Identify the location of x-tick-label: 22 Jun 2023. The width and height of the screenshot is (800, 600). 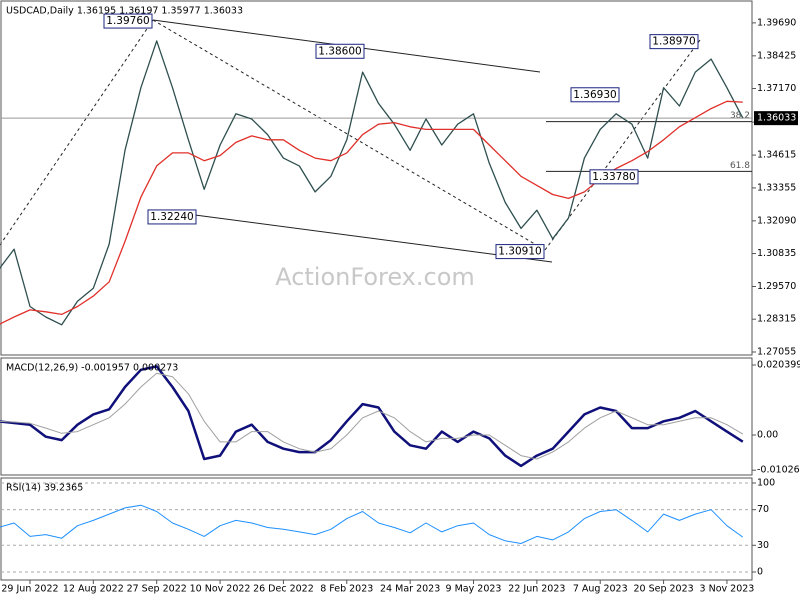
(536, 589).